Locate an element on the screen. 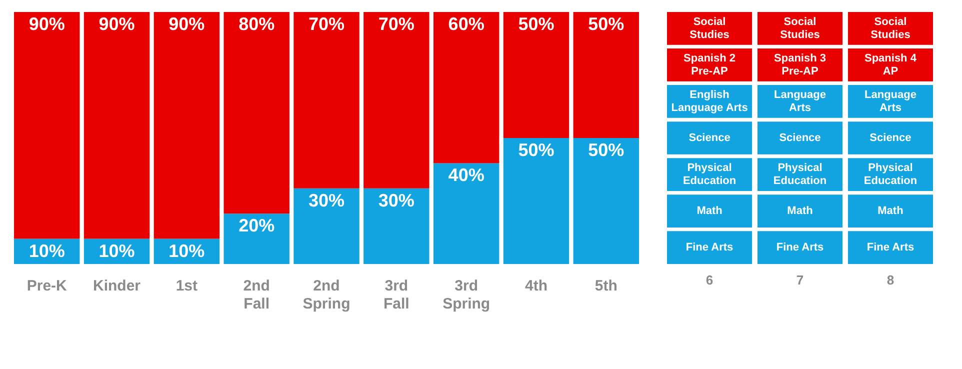  data-label: 80% is located at coordinates (256, 24).